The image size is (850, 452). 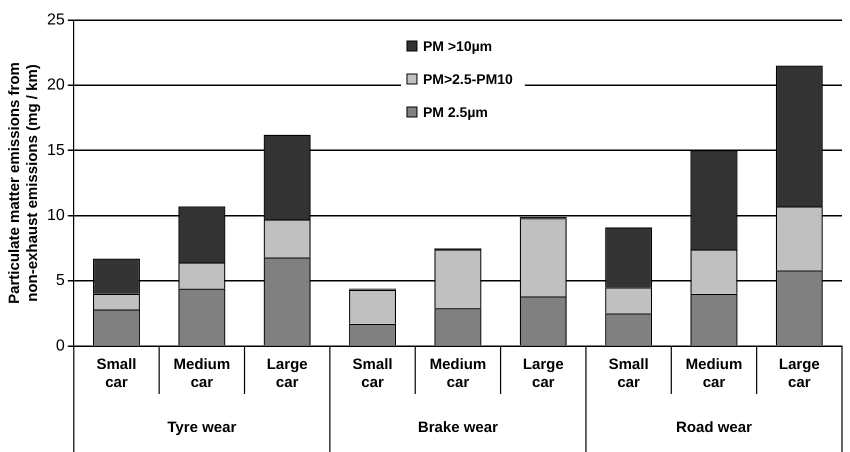 What do you see at coordinates (457, 46) in the screenshot?
I see `legend-label: PM >10µm` at bounding box center [457, 46].